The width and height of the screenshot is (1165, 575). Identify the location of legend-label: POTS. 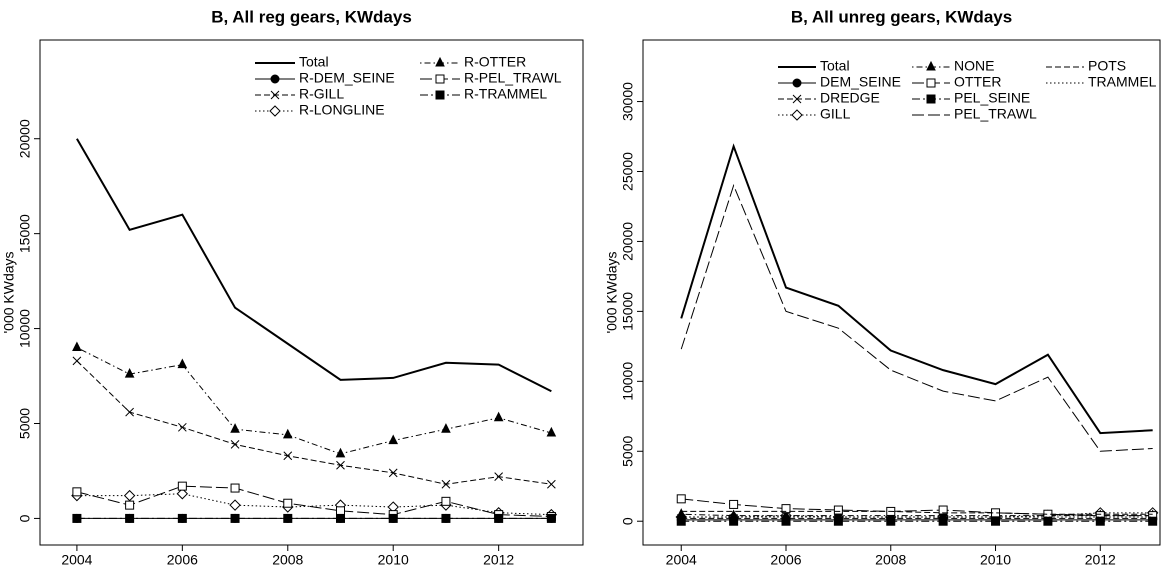
(1107, 66).